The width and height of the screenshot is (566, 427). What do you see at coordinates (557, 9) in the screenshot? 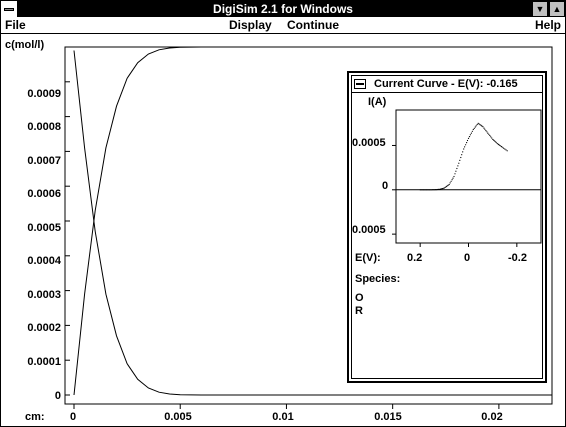
I see `maximize-button: ▲` at bounding box center [557, 9].